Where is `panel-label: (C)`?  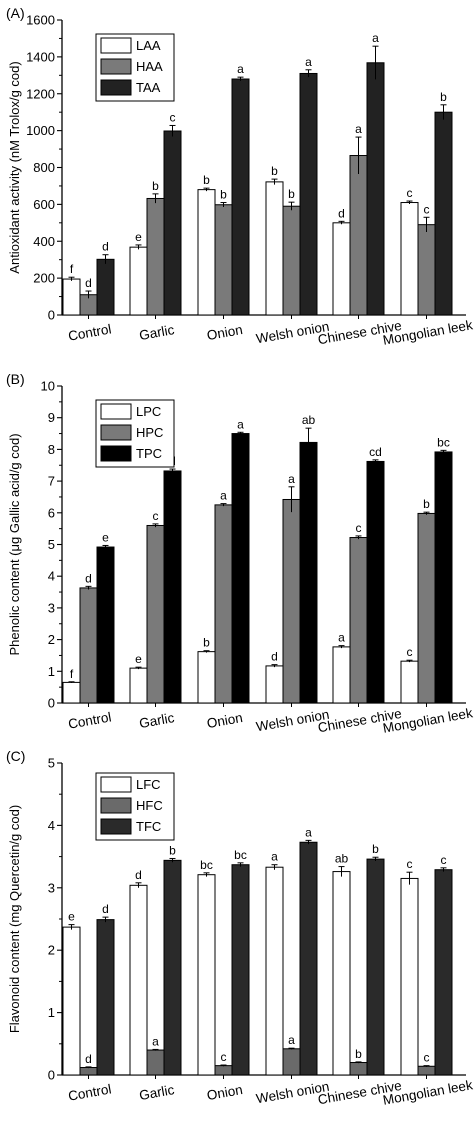 panel-label: (C) is located at coordinates (15, 756).